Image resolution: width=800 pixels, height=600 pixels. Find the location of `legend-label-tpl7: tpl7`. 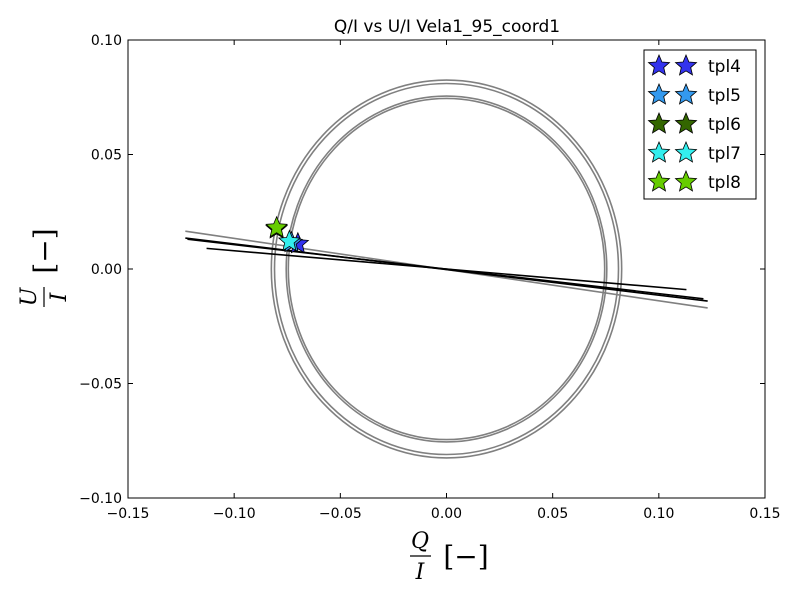

legend-label-tpl7: tpl7 is located at coordinates (724, 154).